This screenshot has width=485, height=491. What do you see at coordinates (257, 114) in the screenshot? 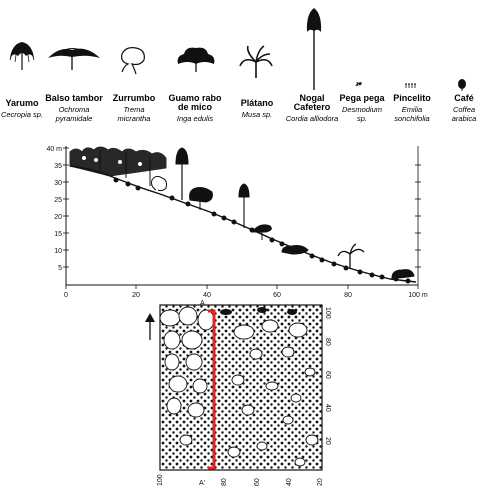
I see `legend-sci-platano: Musa sp.` at bounding box center [257, 114].